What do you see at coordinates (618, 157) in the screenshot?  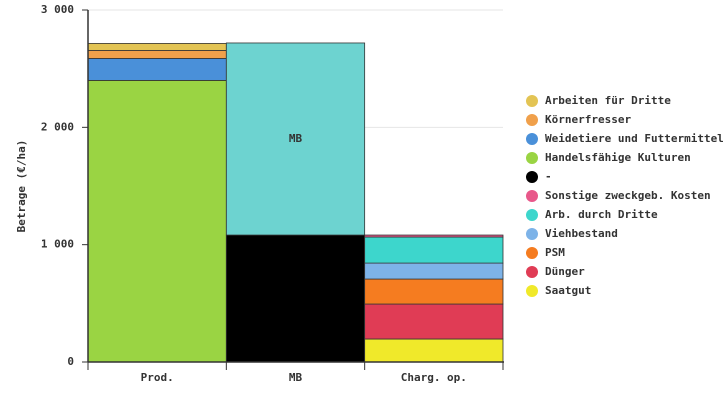 I see `legend-label: Handelsfähige Kulturen` at bounding box center [618, 157].